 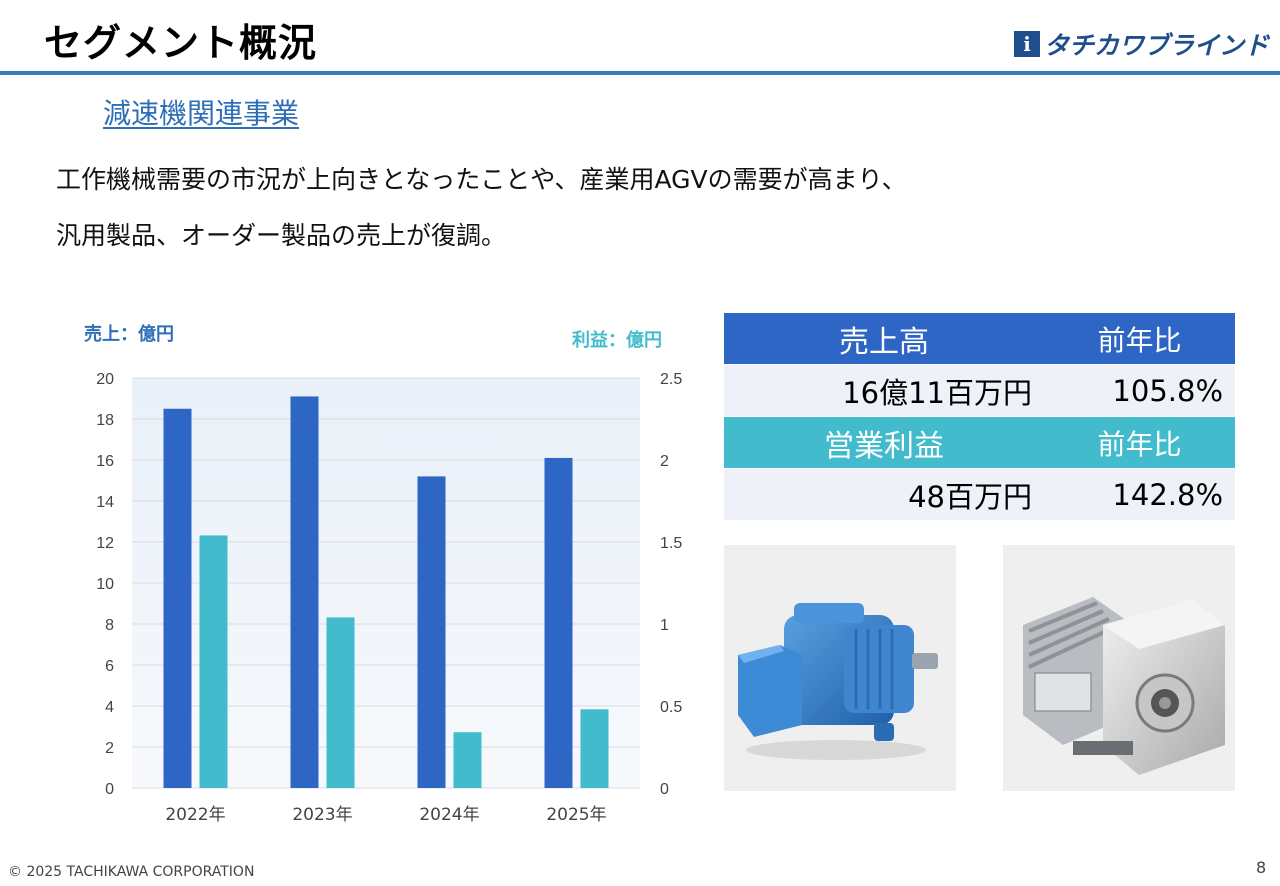 I want to click on left-tick-label: 8, so click(x=109, y=625).